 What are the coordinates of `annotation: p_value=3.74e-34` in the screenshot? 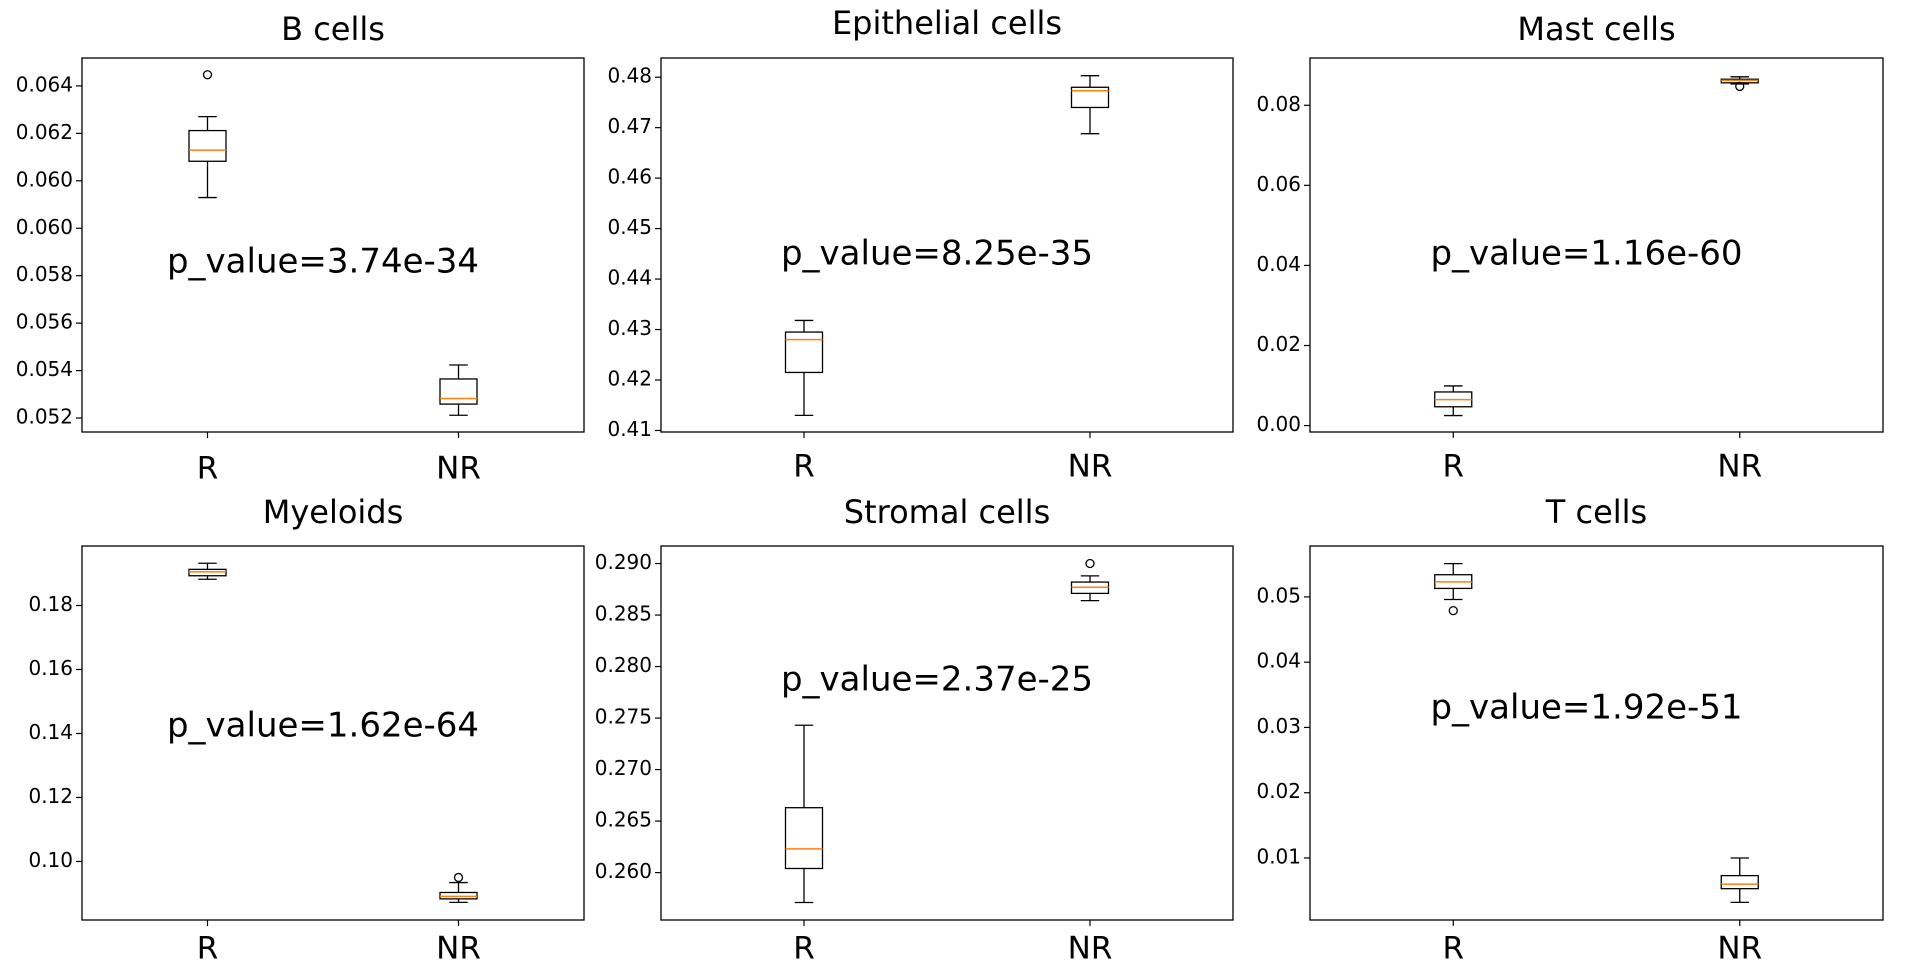 It's located at (323, 262).